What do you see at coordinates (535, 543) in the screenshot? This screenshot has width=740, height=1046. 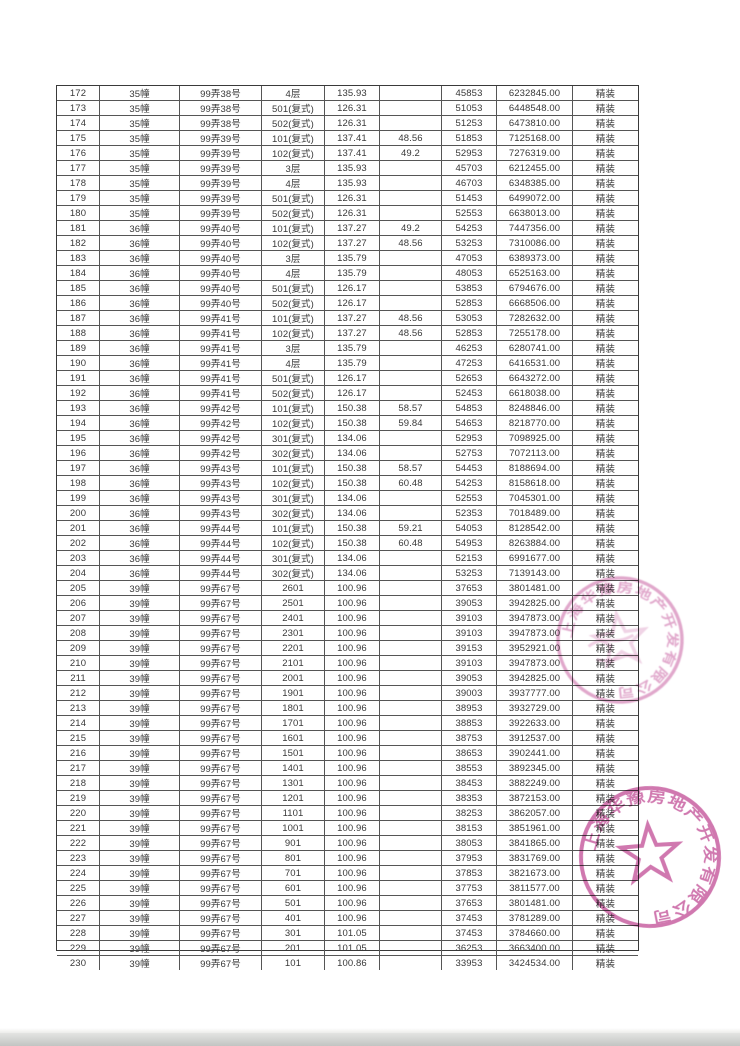 I see `table-cell: 8263884.00` at bounding box center [535, 543].